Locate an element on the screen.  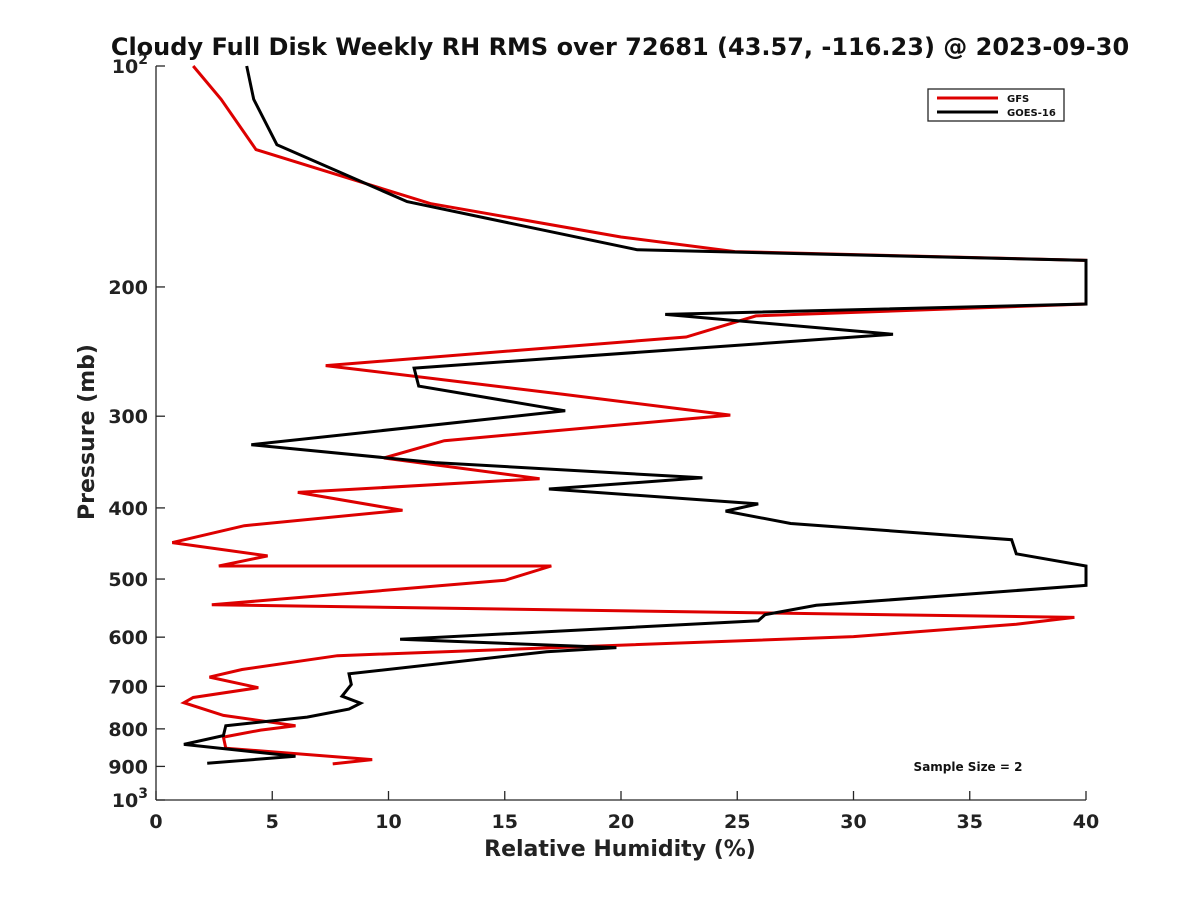
x-tick-label: 0 is located at coordinates (155, 822).